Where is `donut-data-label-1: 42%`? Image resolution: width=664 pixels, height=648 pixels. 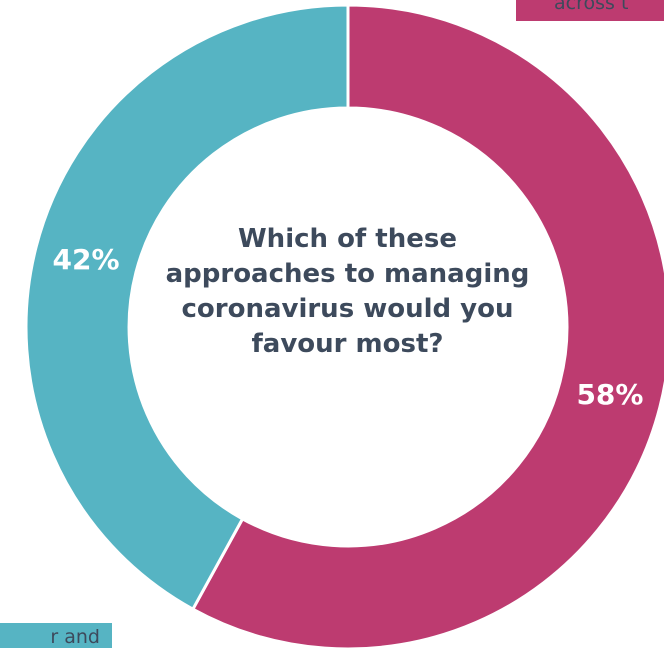 donut-data-label-1: 42% is located at coordinates (86, 259).